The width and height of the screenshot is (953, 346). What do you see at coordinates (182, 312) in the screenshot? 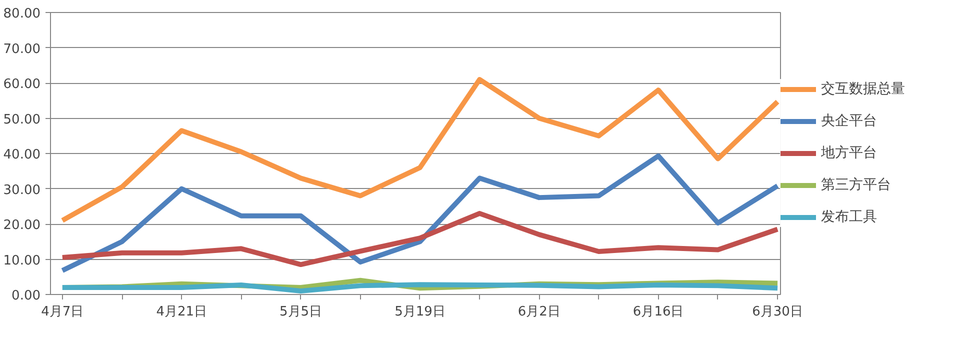
I see `x-tick-label: 4月21日` at bounding box center [182, 312].